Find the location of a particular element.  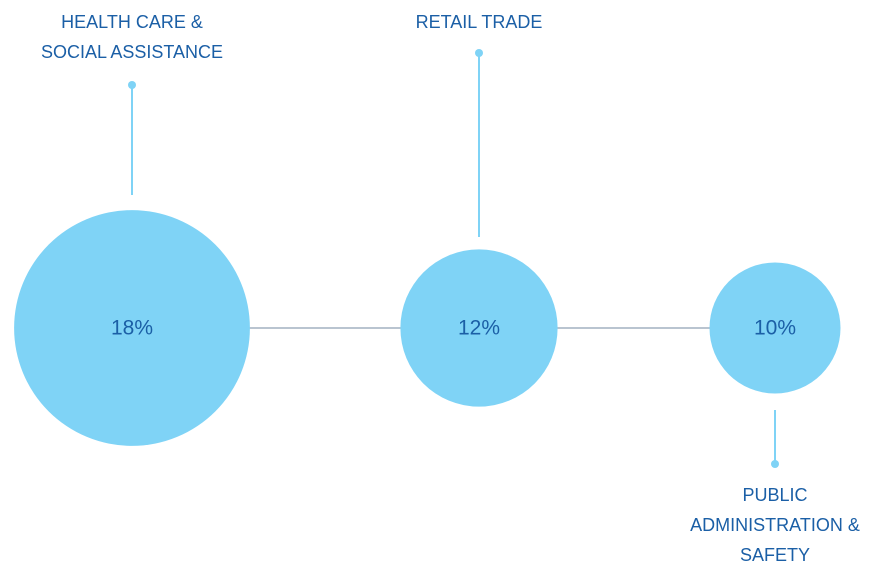

category-label: RETAIL TRADE is located at coordinates (479, 22).